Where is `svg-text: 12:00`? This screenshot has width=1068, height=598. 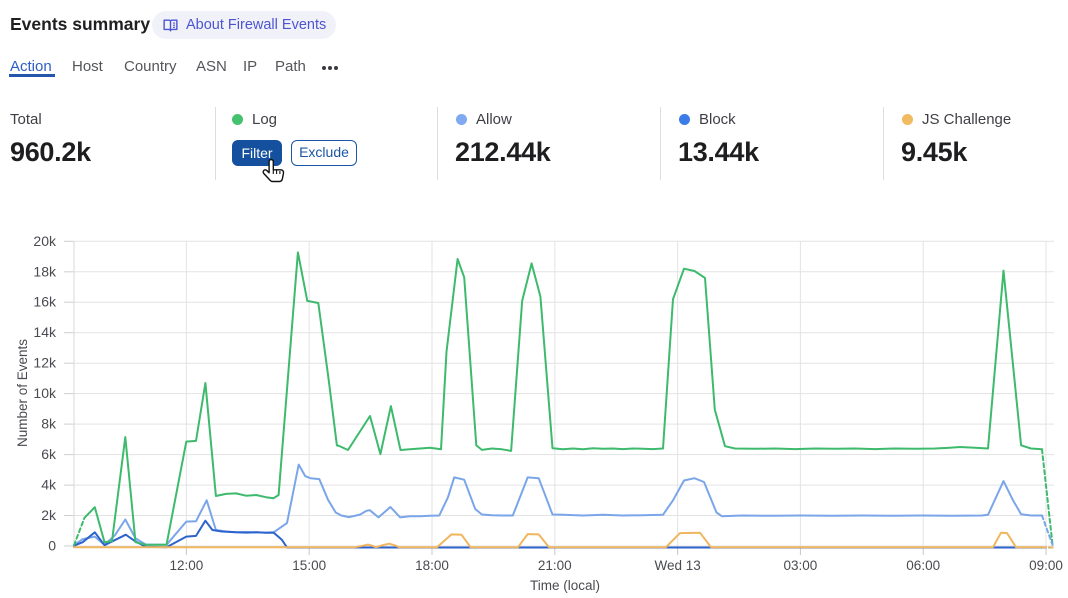
svg-text: 12:00 is located at coordinates (187, 565).